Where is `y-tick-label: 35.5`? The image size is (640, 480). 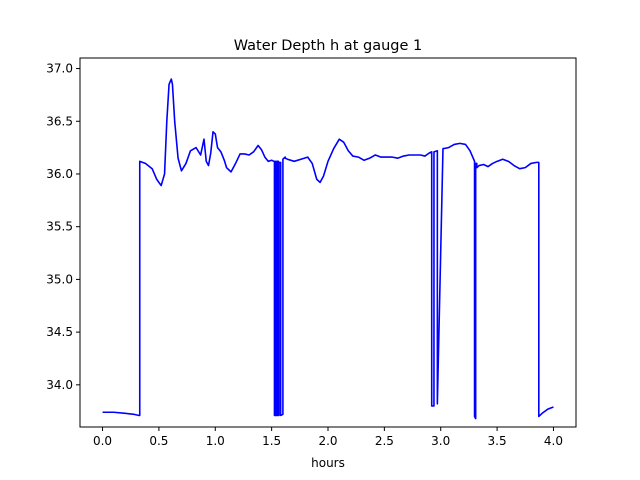
y-tick-label: 35.5 is located at coordinates (59, 227).